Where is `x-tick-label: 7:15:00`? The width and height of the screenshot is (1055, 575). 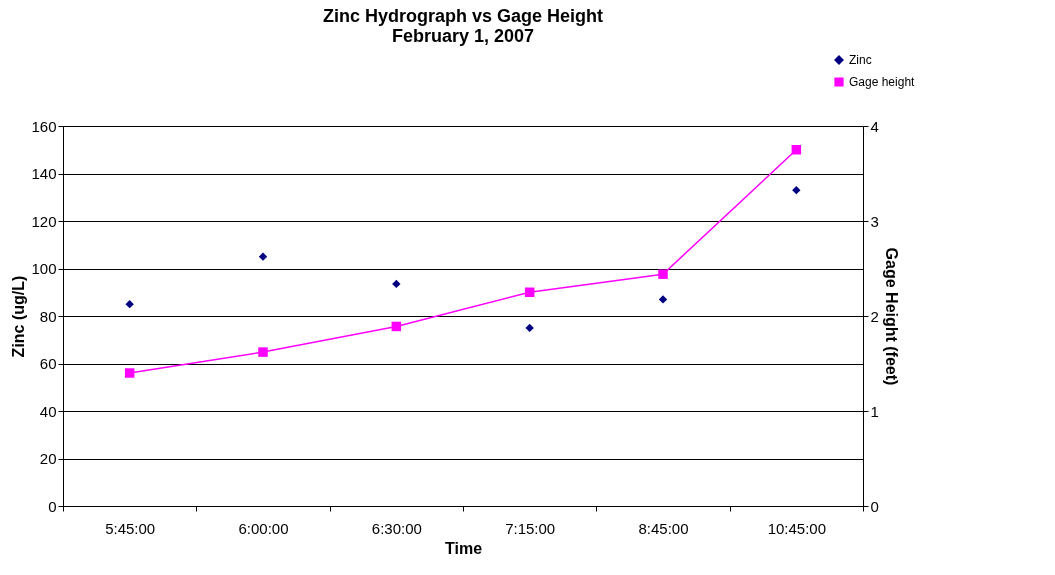
x-tick-label: 7:15:00 is located at coordinates (530, 528).